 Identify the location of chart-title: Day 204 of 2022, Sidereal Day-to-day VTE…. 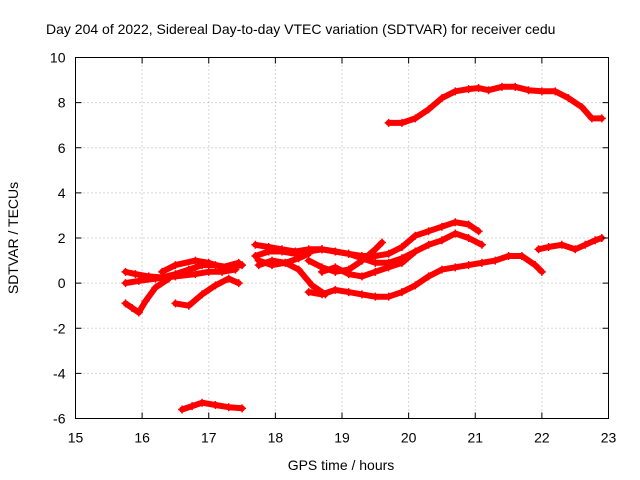
(300, 29).